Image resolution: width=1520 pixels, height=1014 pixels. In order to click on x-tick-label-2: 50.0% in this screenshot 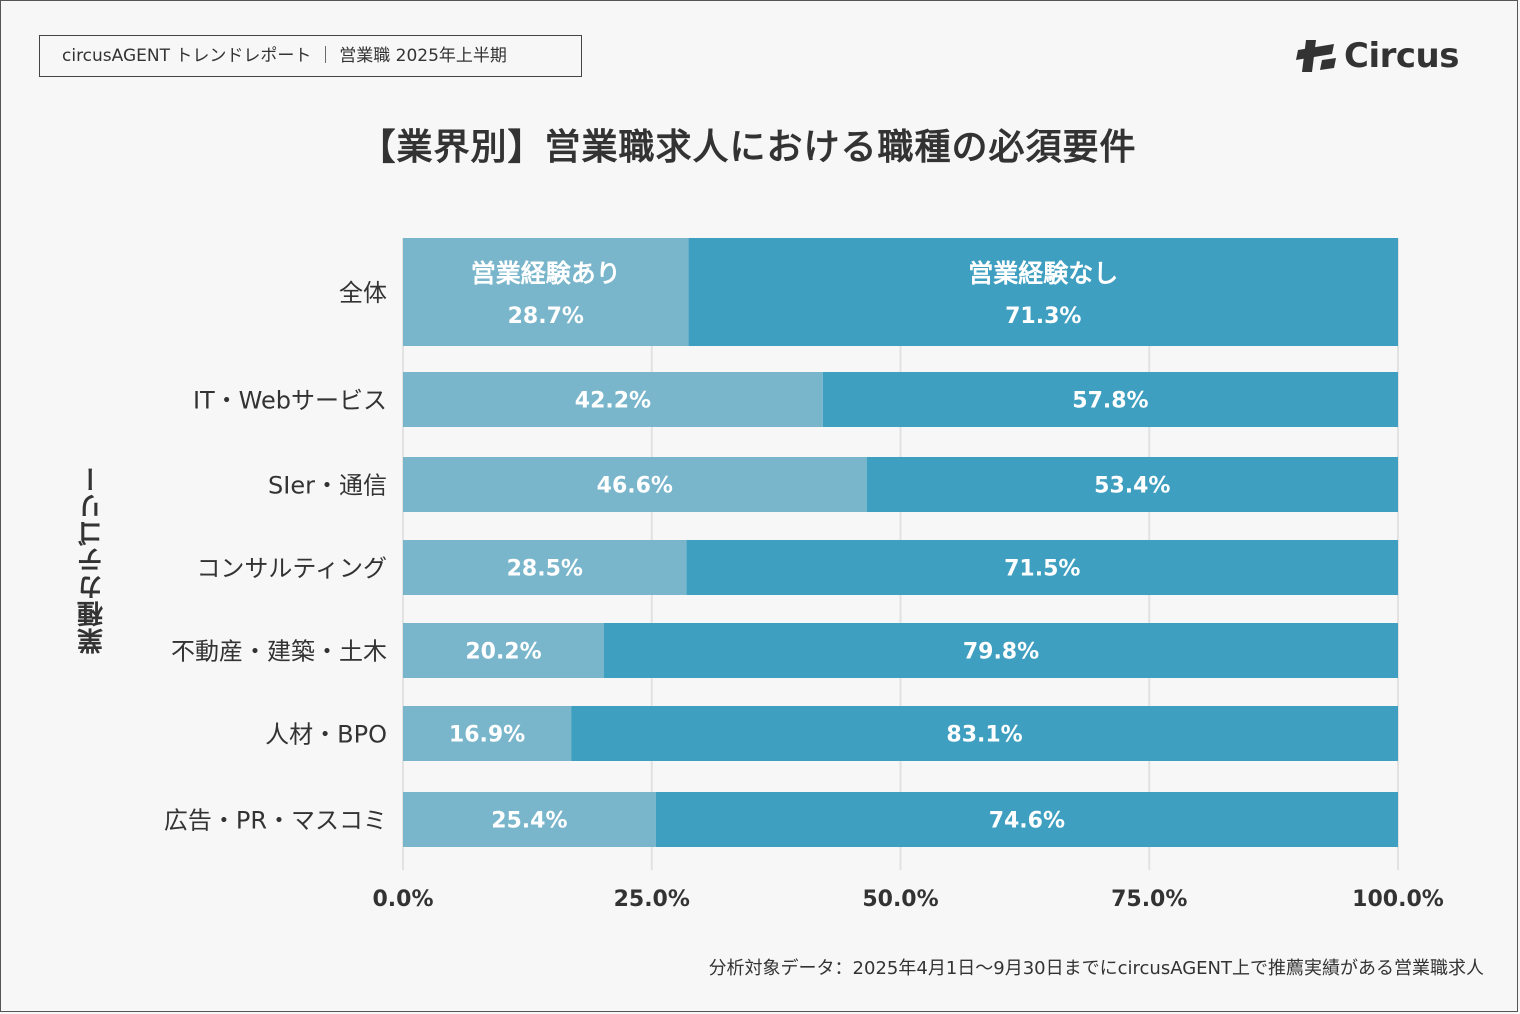, I will do `click(900, 899)`.